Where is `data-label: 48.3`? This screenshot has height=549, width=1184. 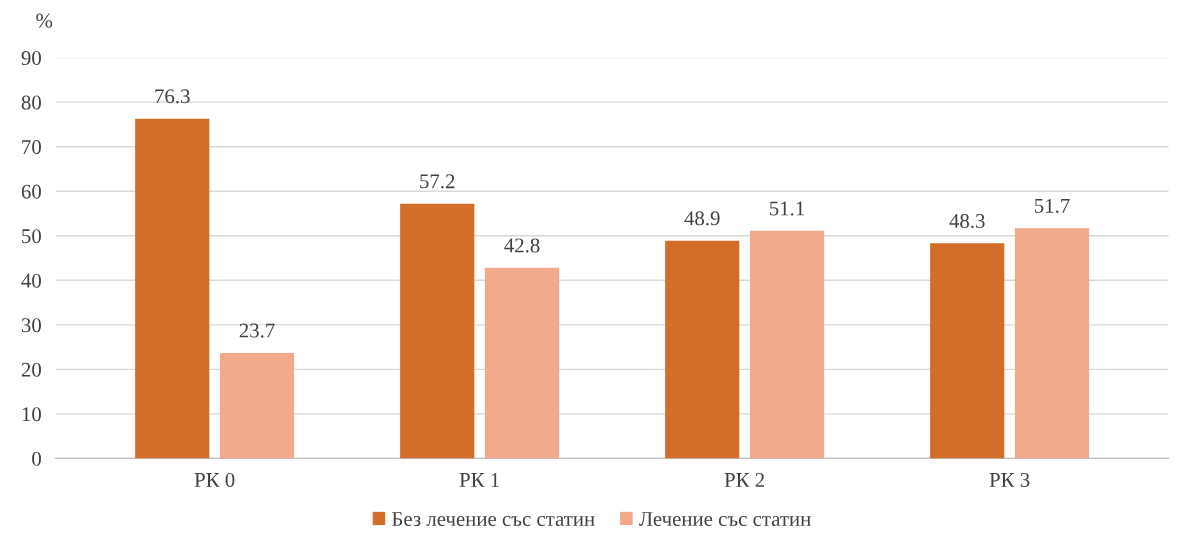
data-label: 48.3 is located at coordinates (967, 221).